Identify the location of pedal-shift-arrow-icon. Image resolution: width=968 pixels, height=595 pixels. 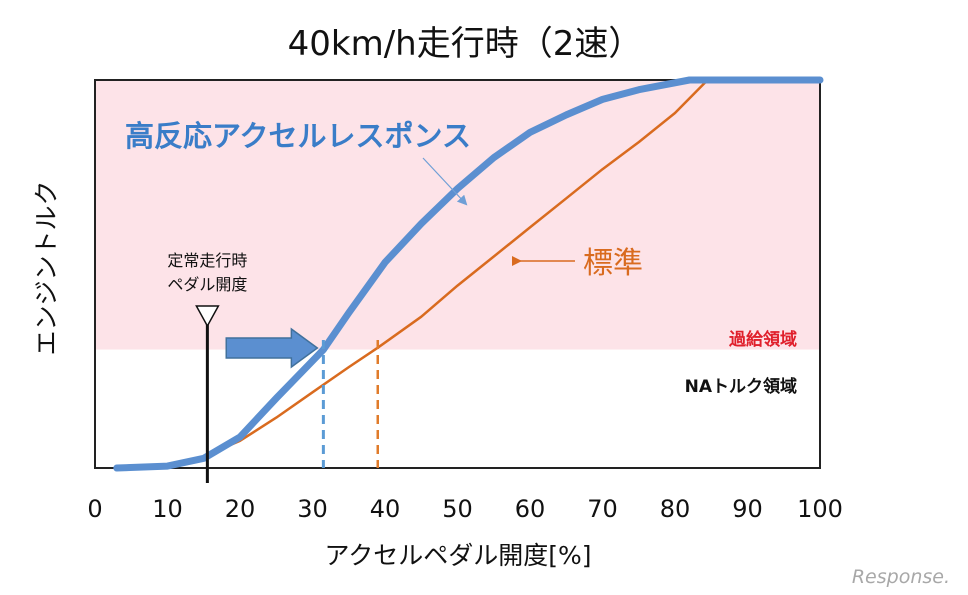
(272, 348).